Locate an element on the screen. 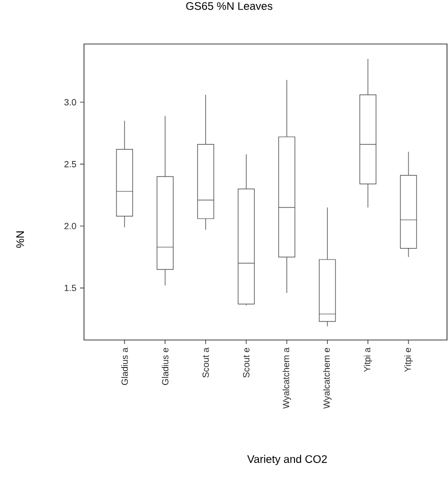 This screenshot has height=491, width=448. x-tick-label: Wyalcatchem e is located at coordinates (327, 378).